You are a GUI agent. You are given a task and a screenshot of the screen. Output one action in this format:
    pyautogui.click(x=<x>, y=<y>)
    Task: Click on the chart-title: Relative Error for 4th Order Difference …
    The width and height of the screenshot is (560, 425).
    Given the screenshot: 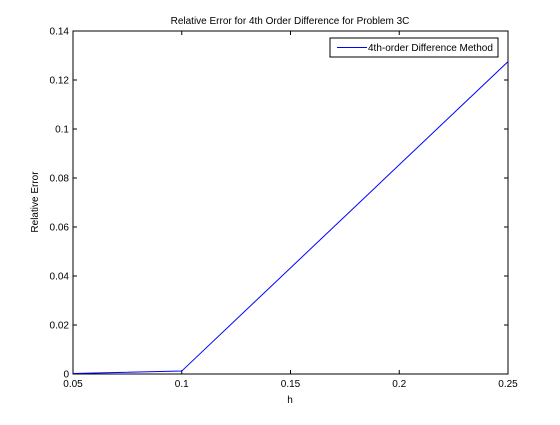 What is the action you would take?
    pyautogui.click(x=290, y=21)
    